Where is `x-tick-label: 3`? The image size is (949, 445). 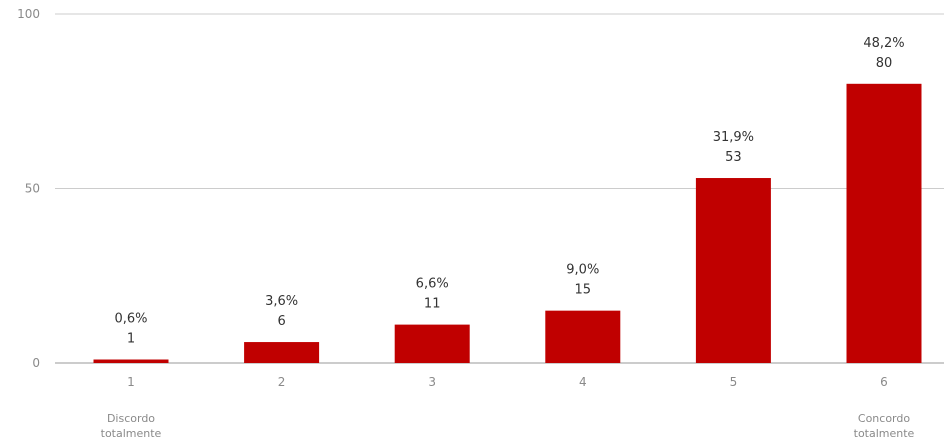
x-tick-label: 3 is located at coordinates (432, 382).